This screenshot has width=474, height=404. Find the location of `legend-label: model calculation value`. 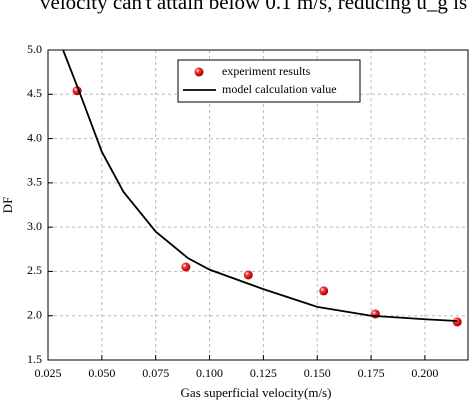

legend-label: model calculation value is located at coordinates (279, 89).